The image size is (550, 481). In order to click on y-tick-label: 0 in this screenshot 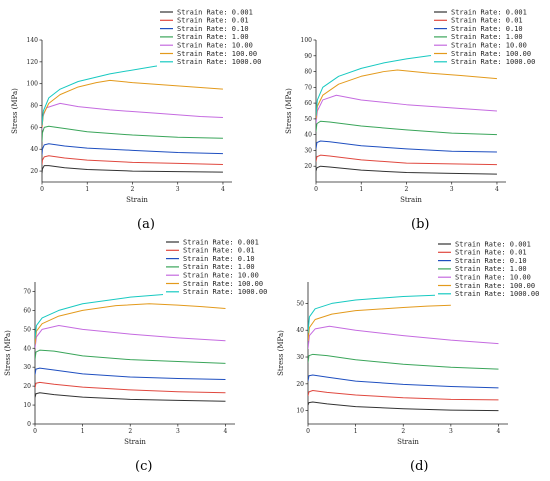, I will do `click(29, 424)`.